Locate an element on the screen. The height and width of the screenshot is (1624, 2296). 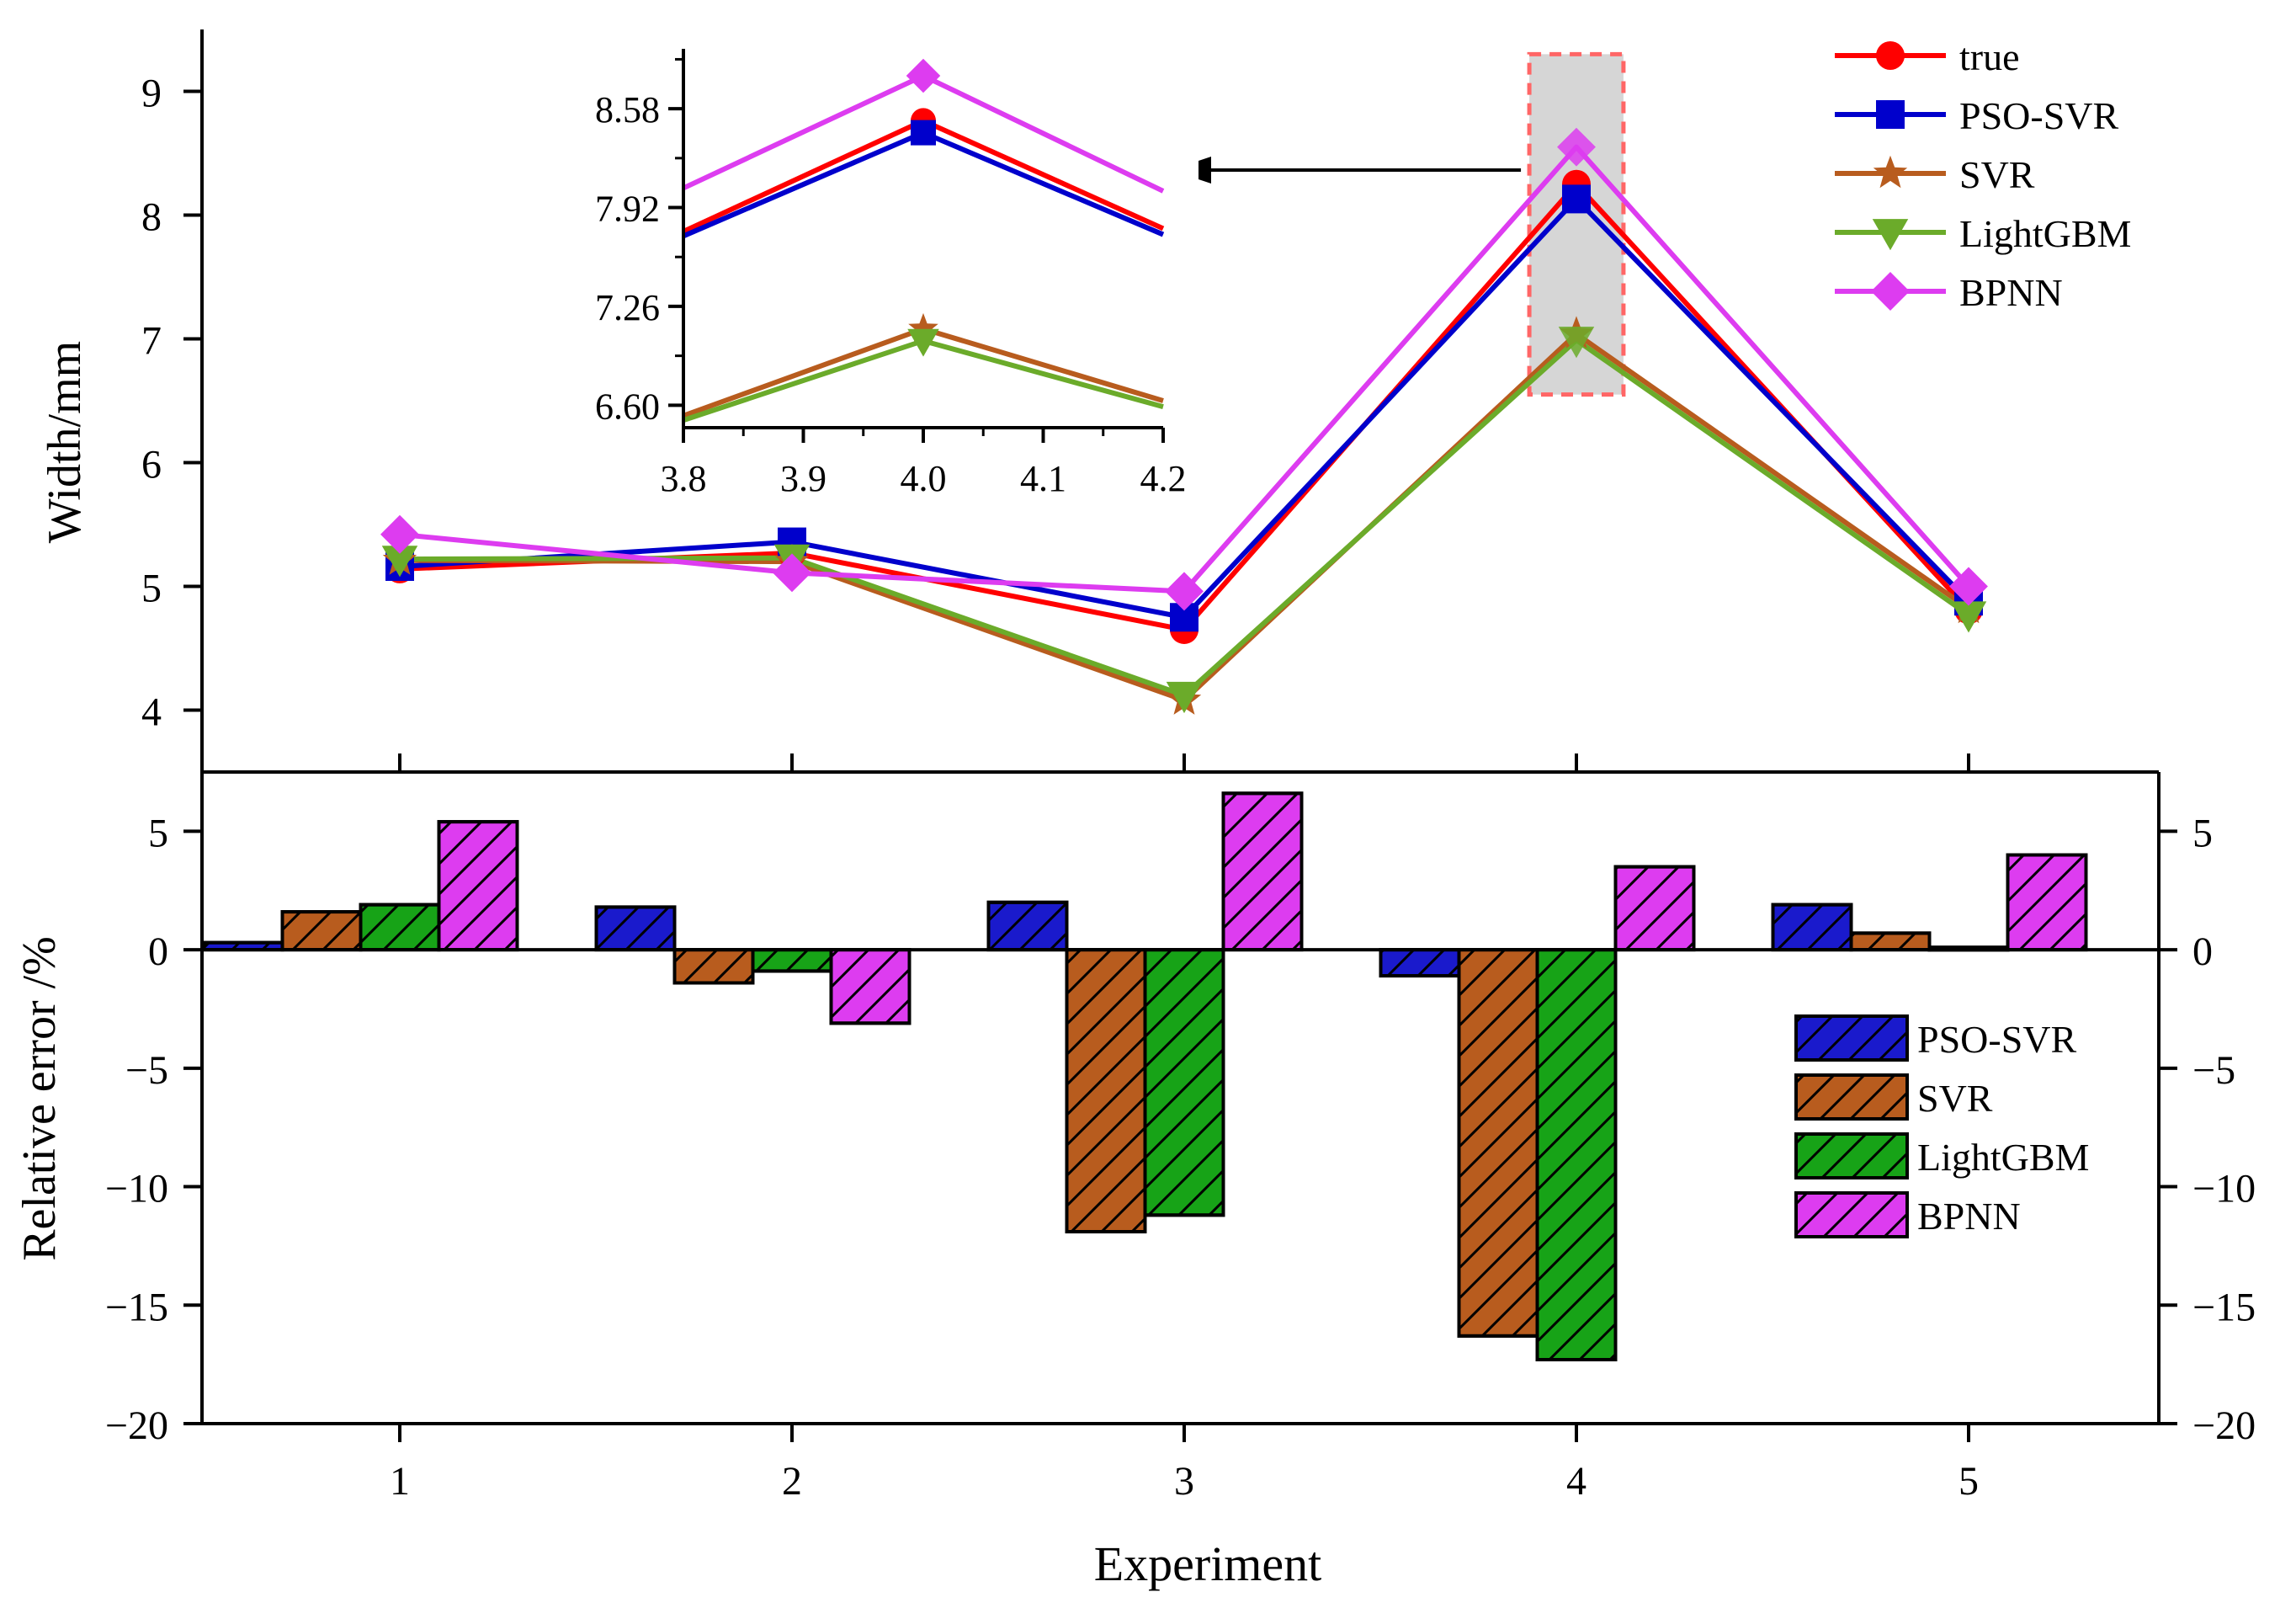
x-tick-label: 1 is located at coordinates (400, 1481).